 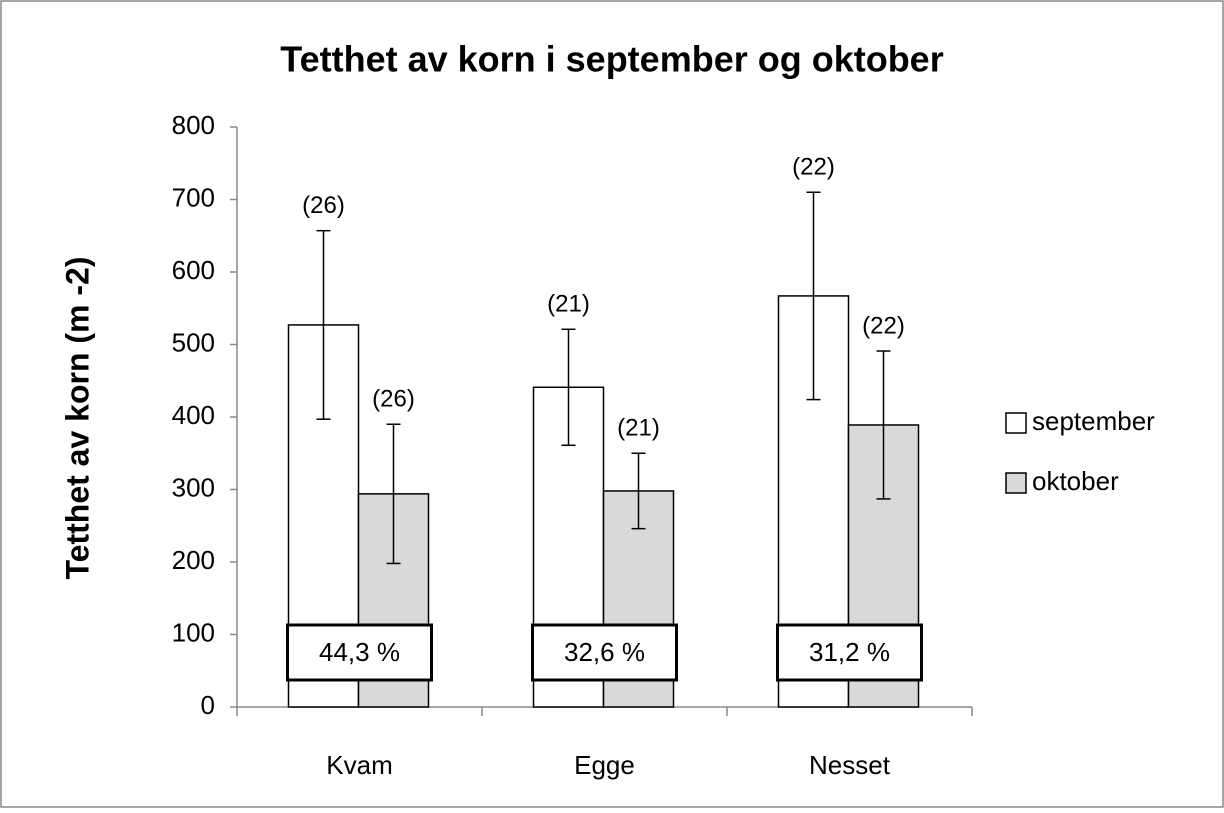 I want to click on annotation-label: 32,6 %, so click(x=604, y=652).